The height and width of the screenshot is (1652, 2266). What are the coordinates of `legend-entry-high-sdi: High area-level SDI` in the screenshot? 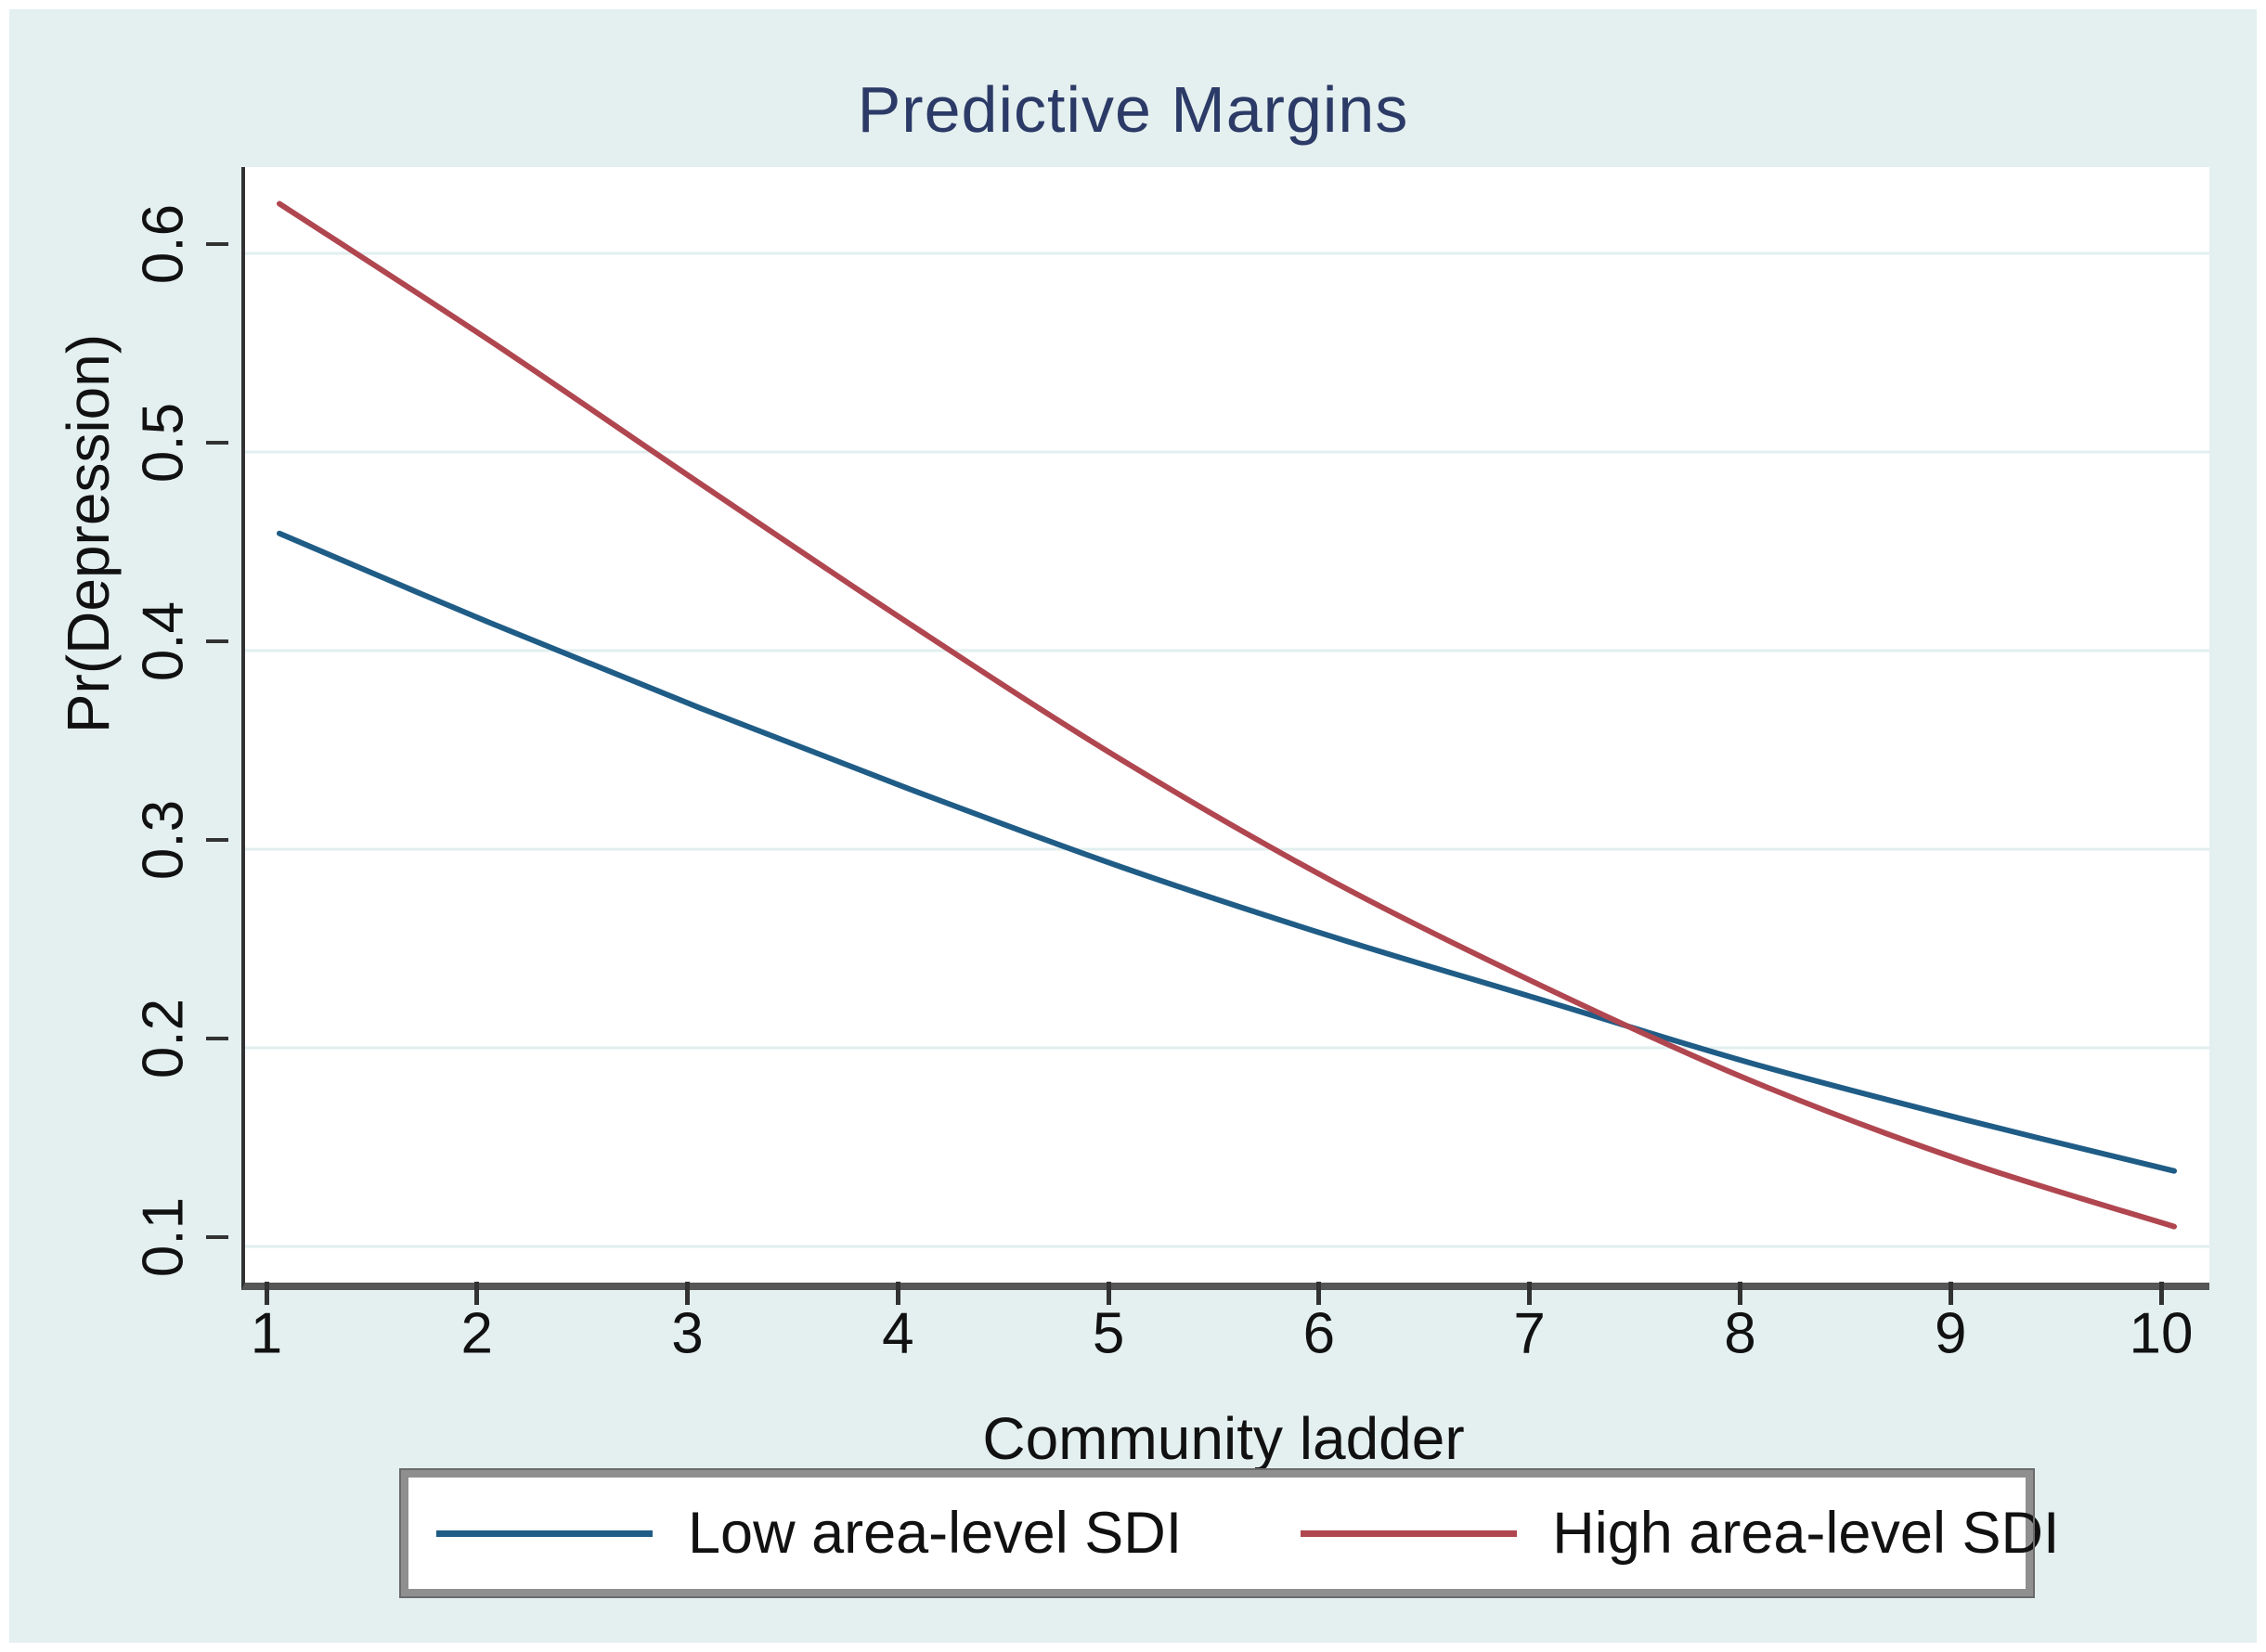 It's located at (1681, 1533).